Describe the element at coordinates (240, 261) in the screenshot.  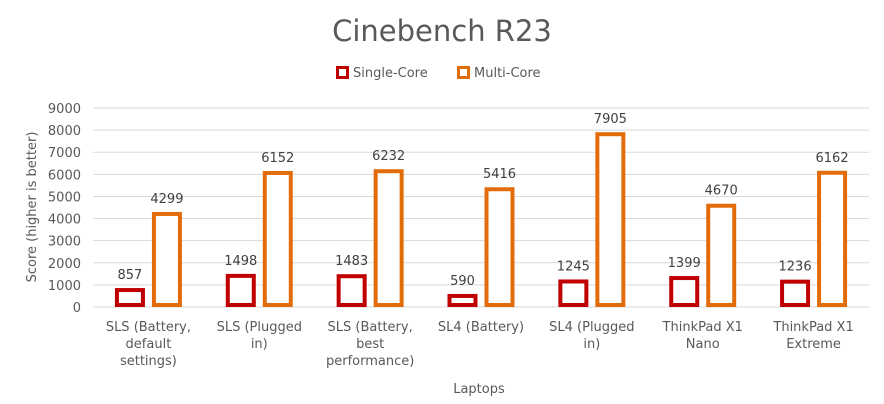
I see `data-label: 1498` at that location.